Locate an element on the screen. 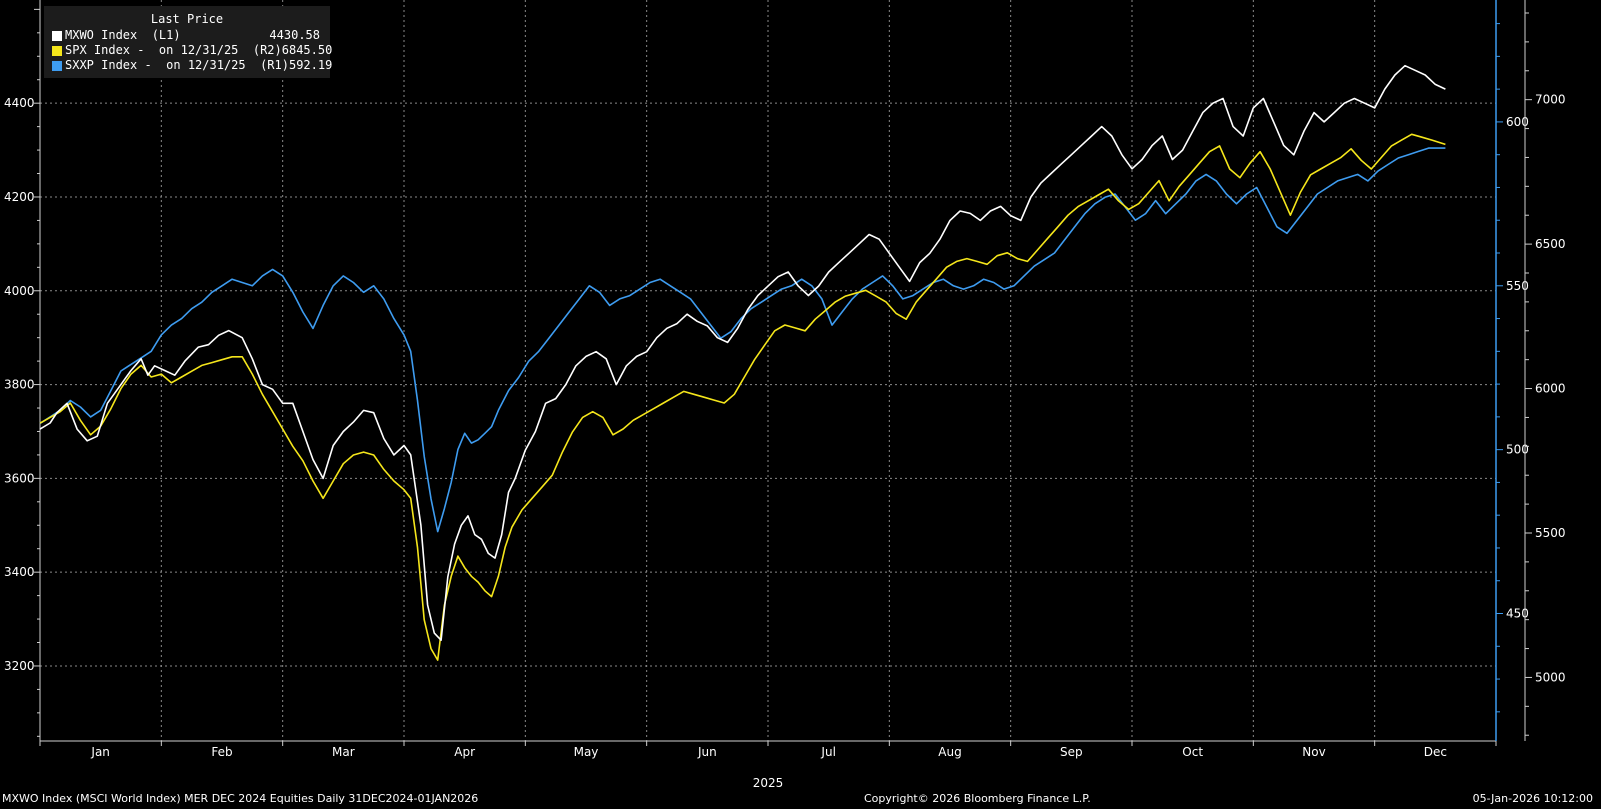 Image resolution: width=1601 pixels, height=809 pixels. legend-item-mxwo: MXWO Index (L1) 4430.58 is located at coordinates (187, 35).